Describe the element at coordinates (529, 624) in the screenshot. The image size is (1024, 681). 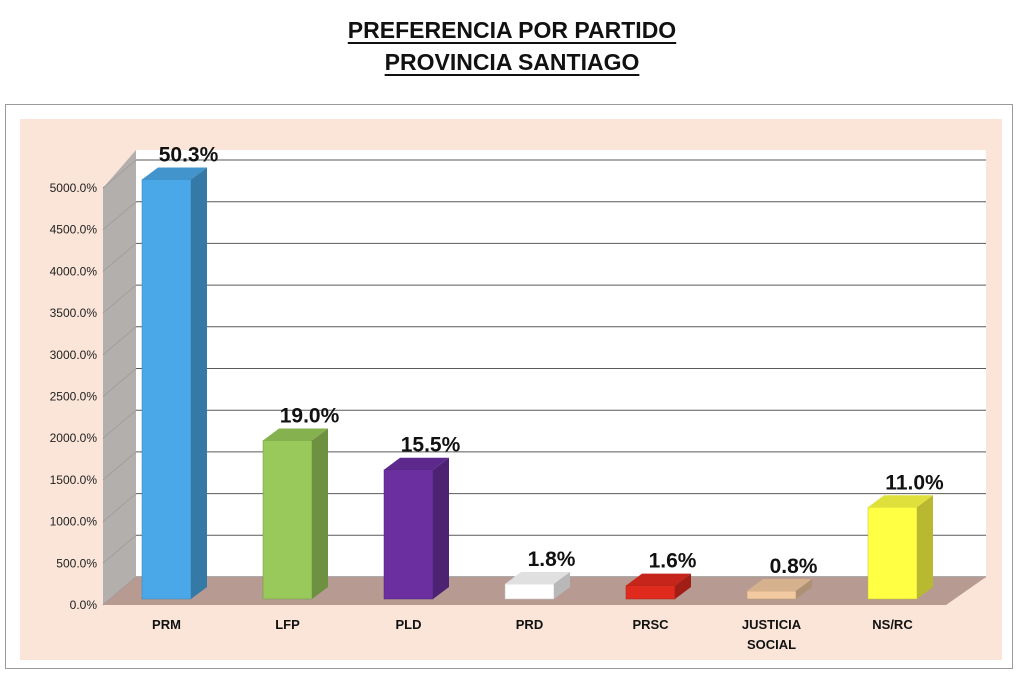
I see `x-tick-label: PRD` at that location.